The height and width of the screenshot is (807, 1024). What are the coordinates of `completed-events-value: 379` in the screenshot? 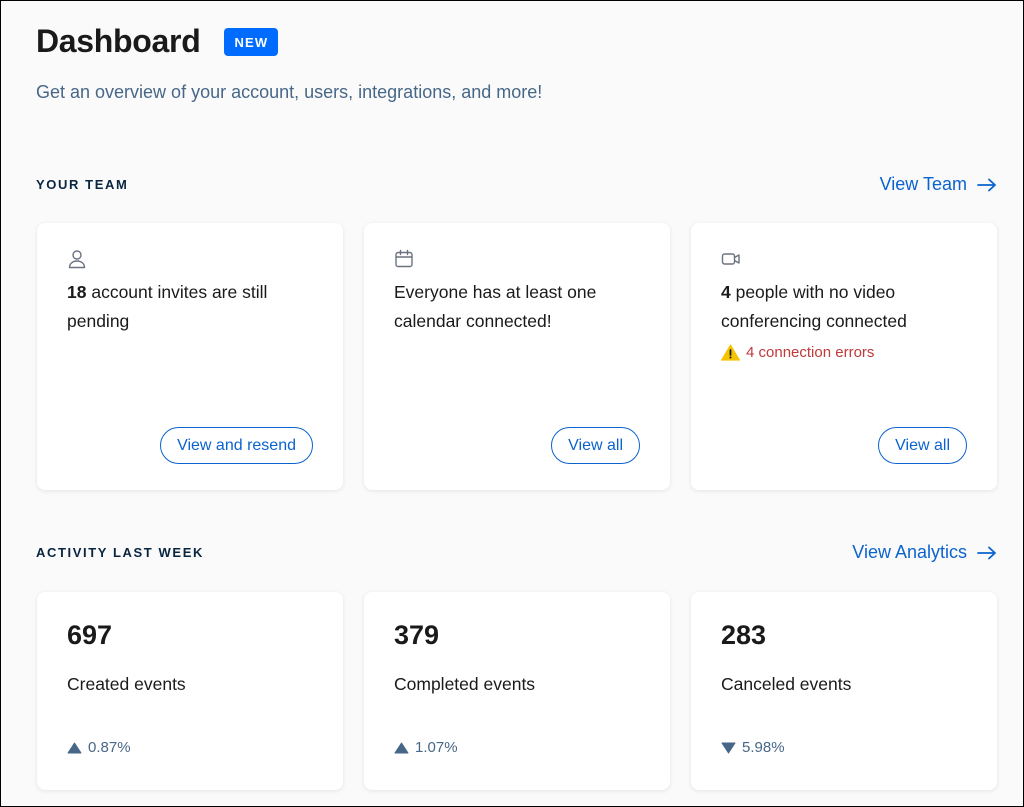 It's located at (417, 635).